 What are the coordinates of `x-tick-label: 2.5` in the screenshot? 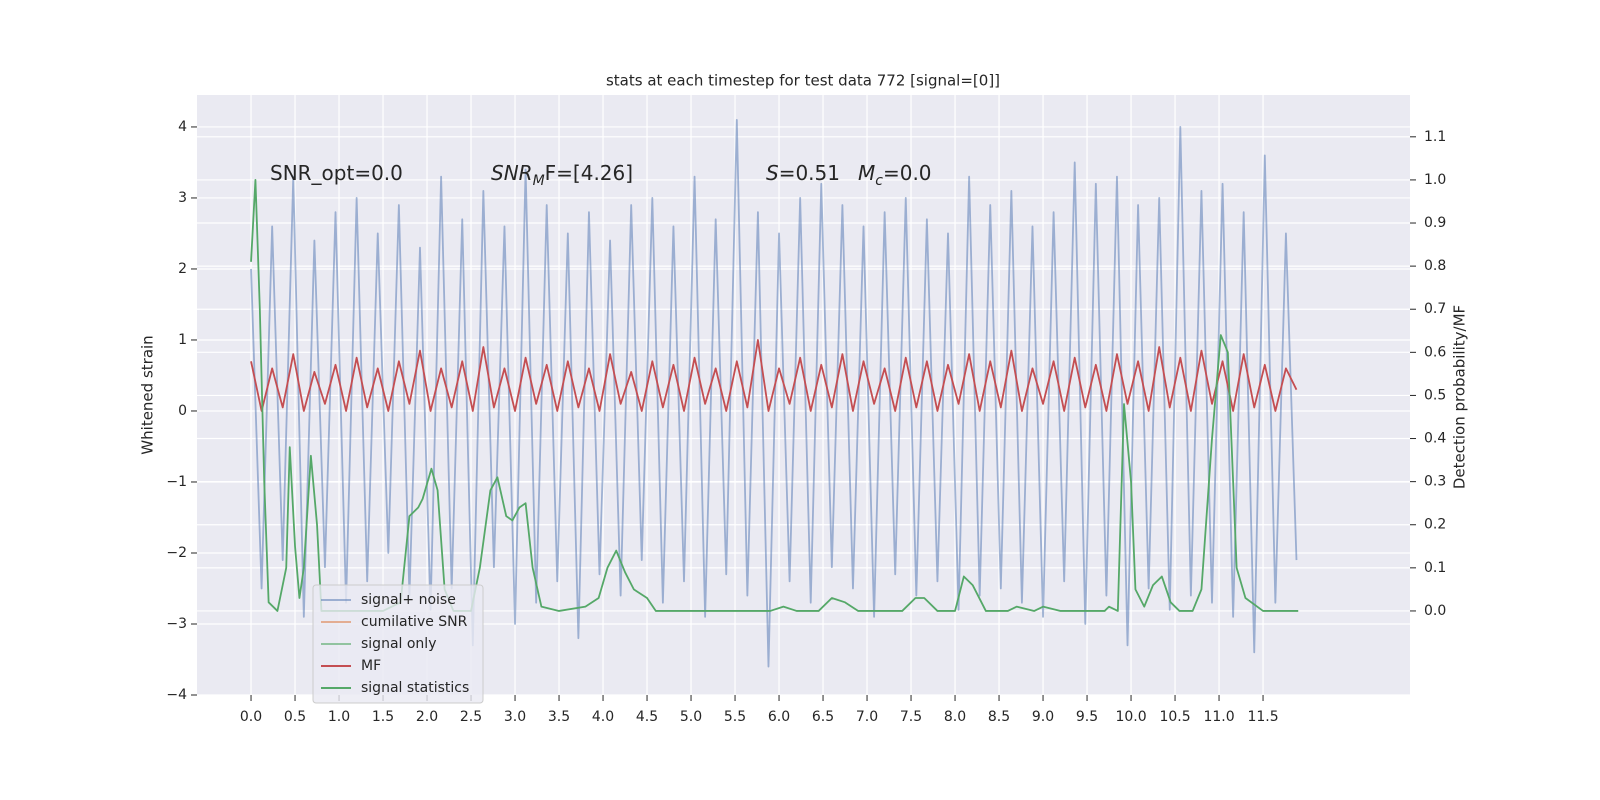 It's located at (471, 717).